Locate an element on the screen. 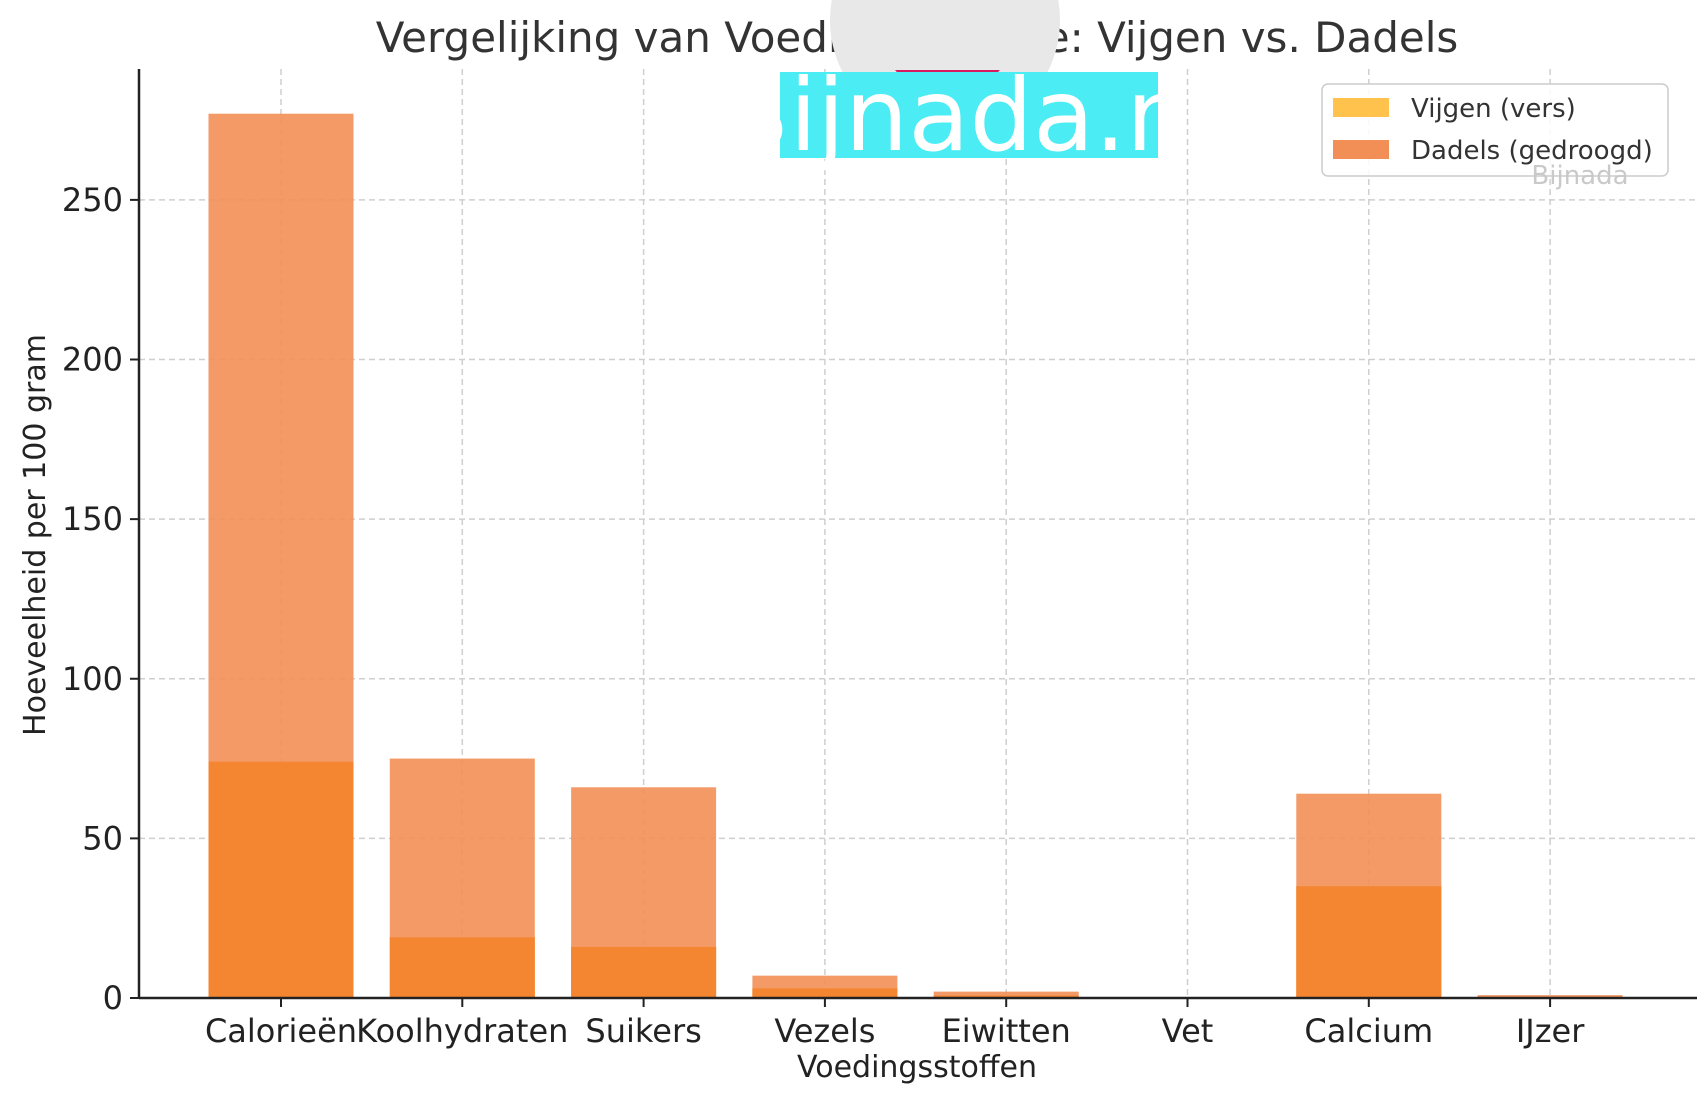 The width and height of the screenshot is (1707, 1101). legend-swatch-dadels is located at coordinates (1361, 149).